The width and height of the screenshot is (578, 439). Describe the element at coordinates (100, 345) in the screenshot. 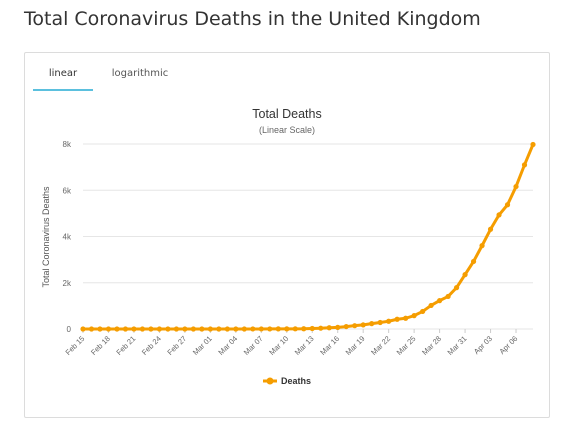

I see `x-tick-label: Feb 18` at that location.